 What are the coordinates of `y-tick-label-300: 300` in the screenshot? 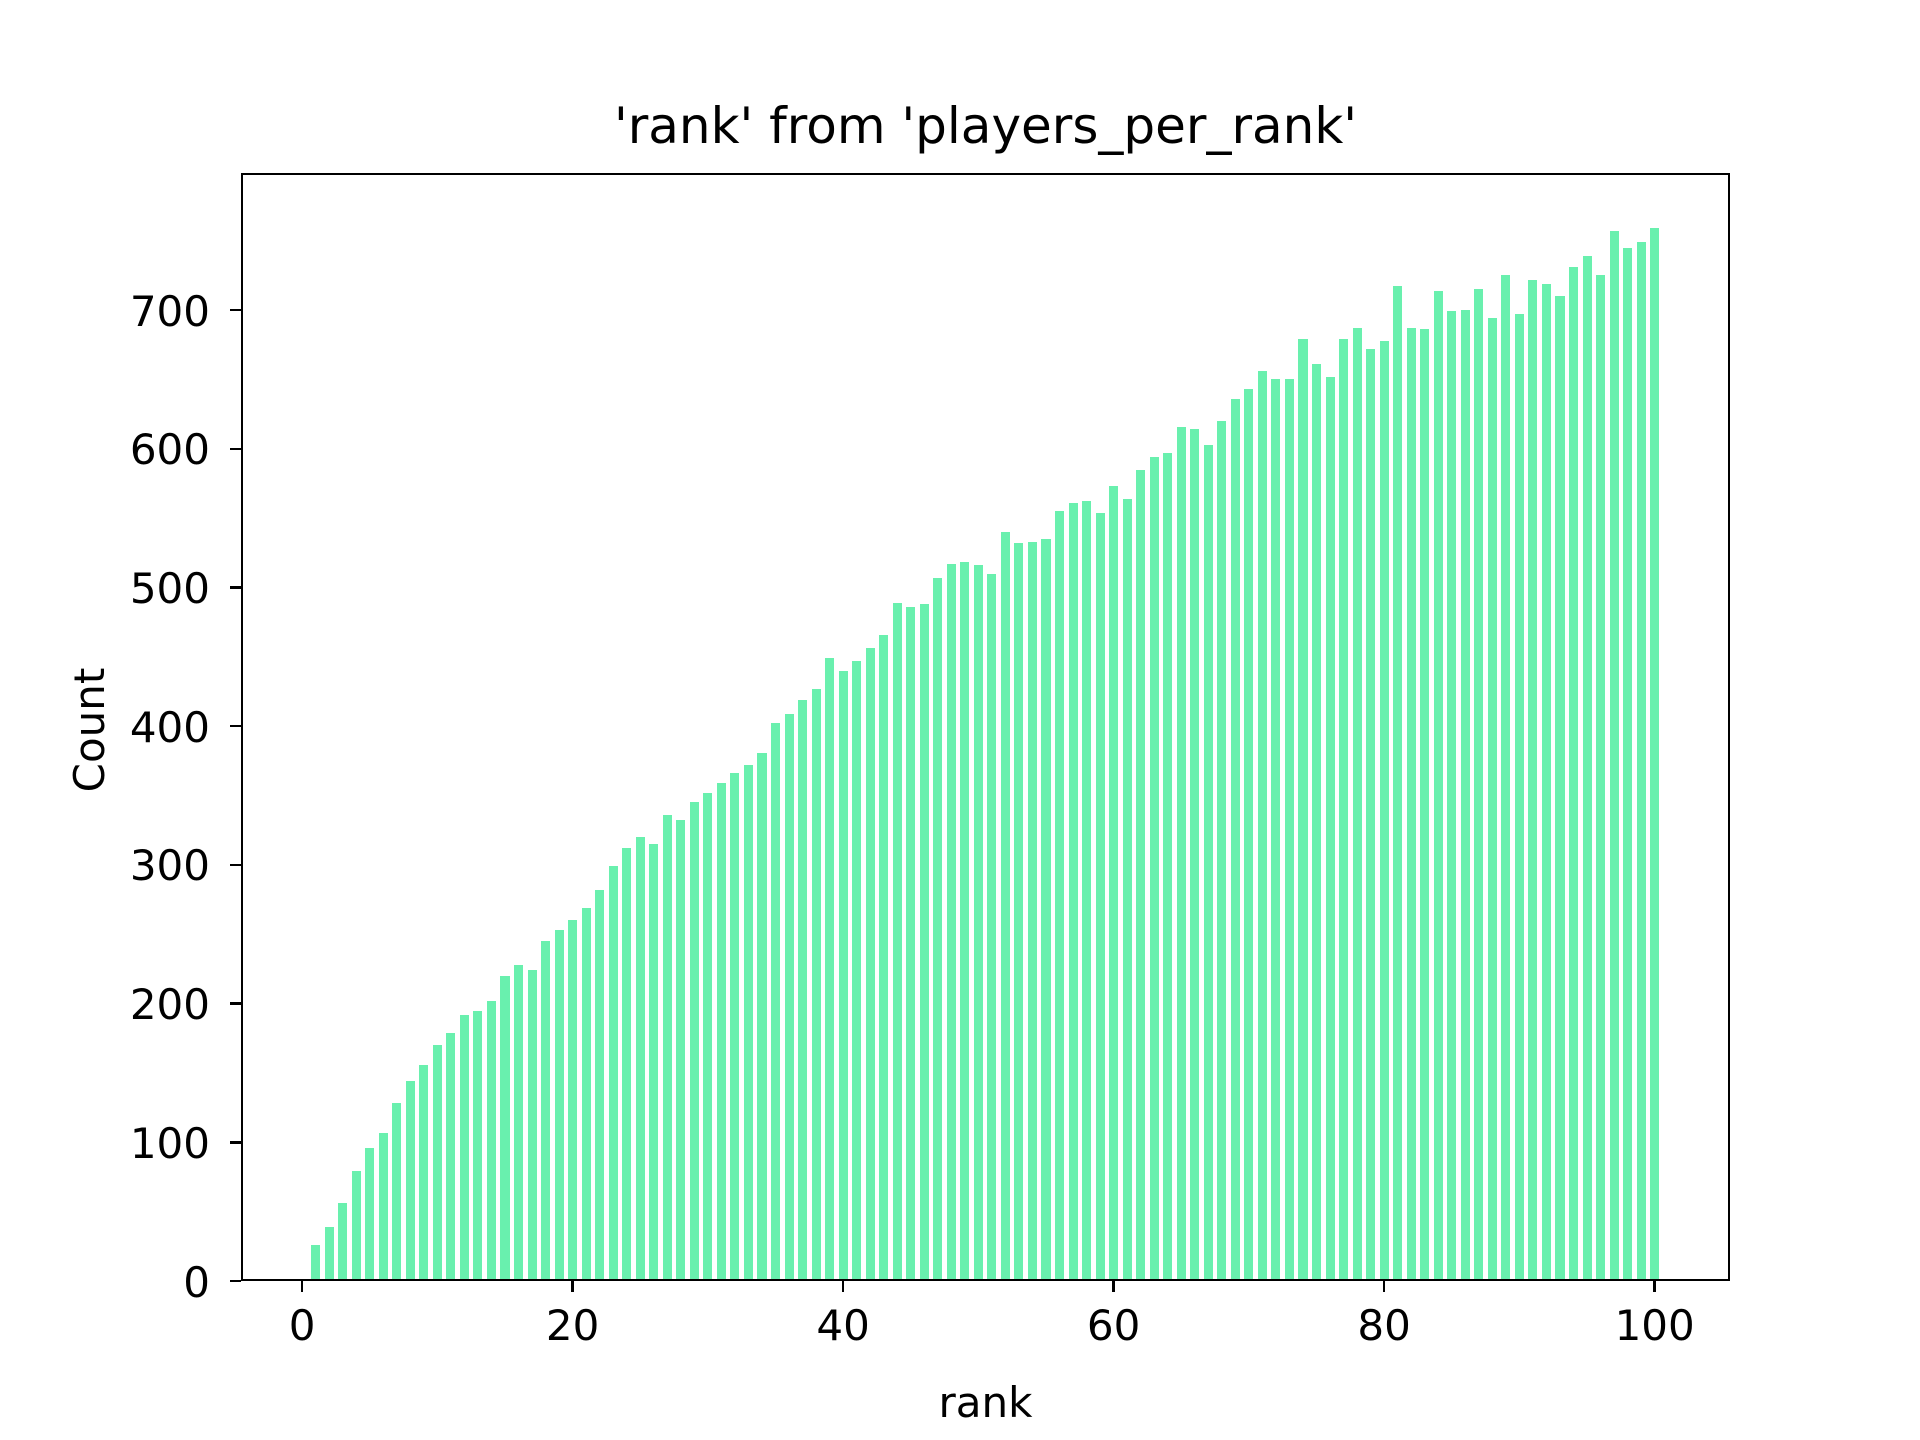 It's located at (169, 866).